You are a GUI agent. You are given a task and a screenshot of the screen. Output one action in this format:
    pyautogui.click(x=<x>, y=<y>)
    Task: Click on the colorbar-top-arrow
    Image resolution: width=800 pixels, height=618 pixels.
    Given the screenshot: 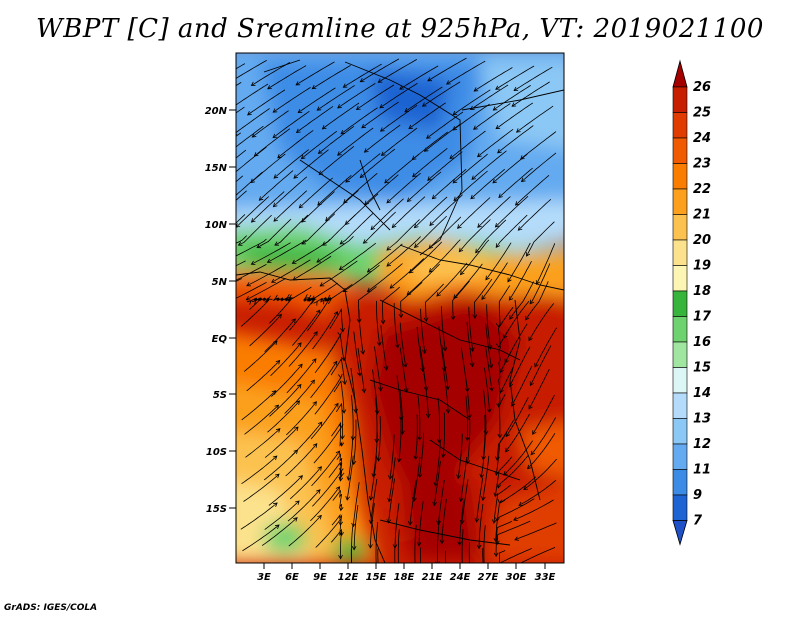 What is the action you would take?
    pyautogui.click(x=680, y=73)
    